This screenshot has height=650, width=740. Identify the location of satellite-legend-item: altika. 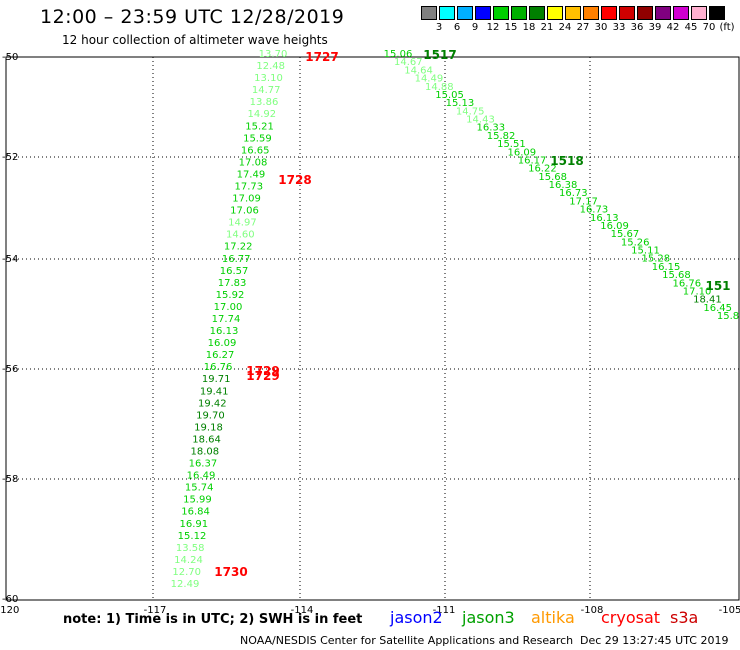
(553, 617).